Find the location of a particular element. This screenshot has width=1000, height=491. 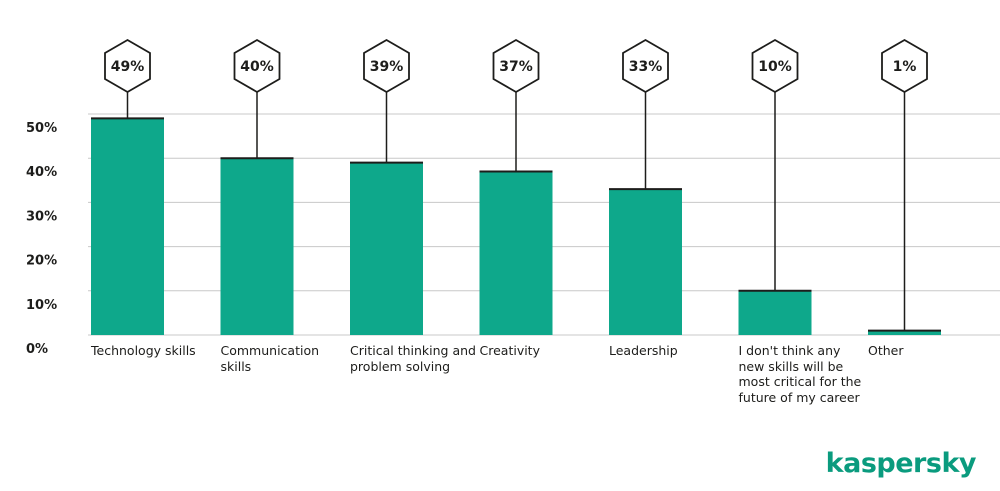

data-label: 1% is located at coordinates (905, 67).